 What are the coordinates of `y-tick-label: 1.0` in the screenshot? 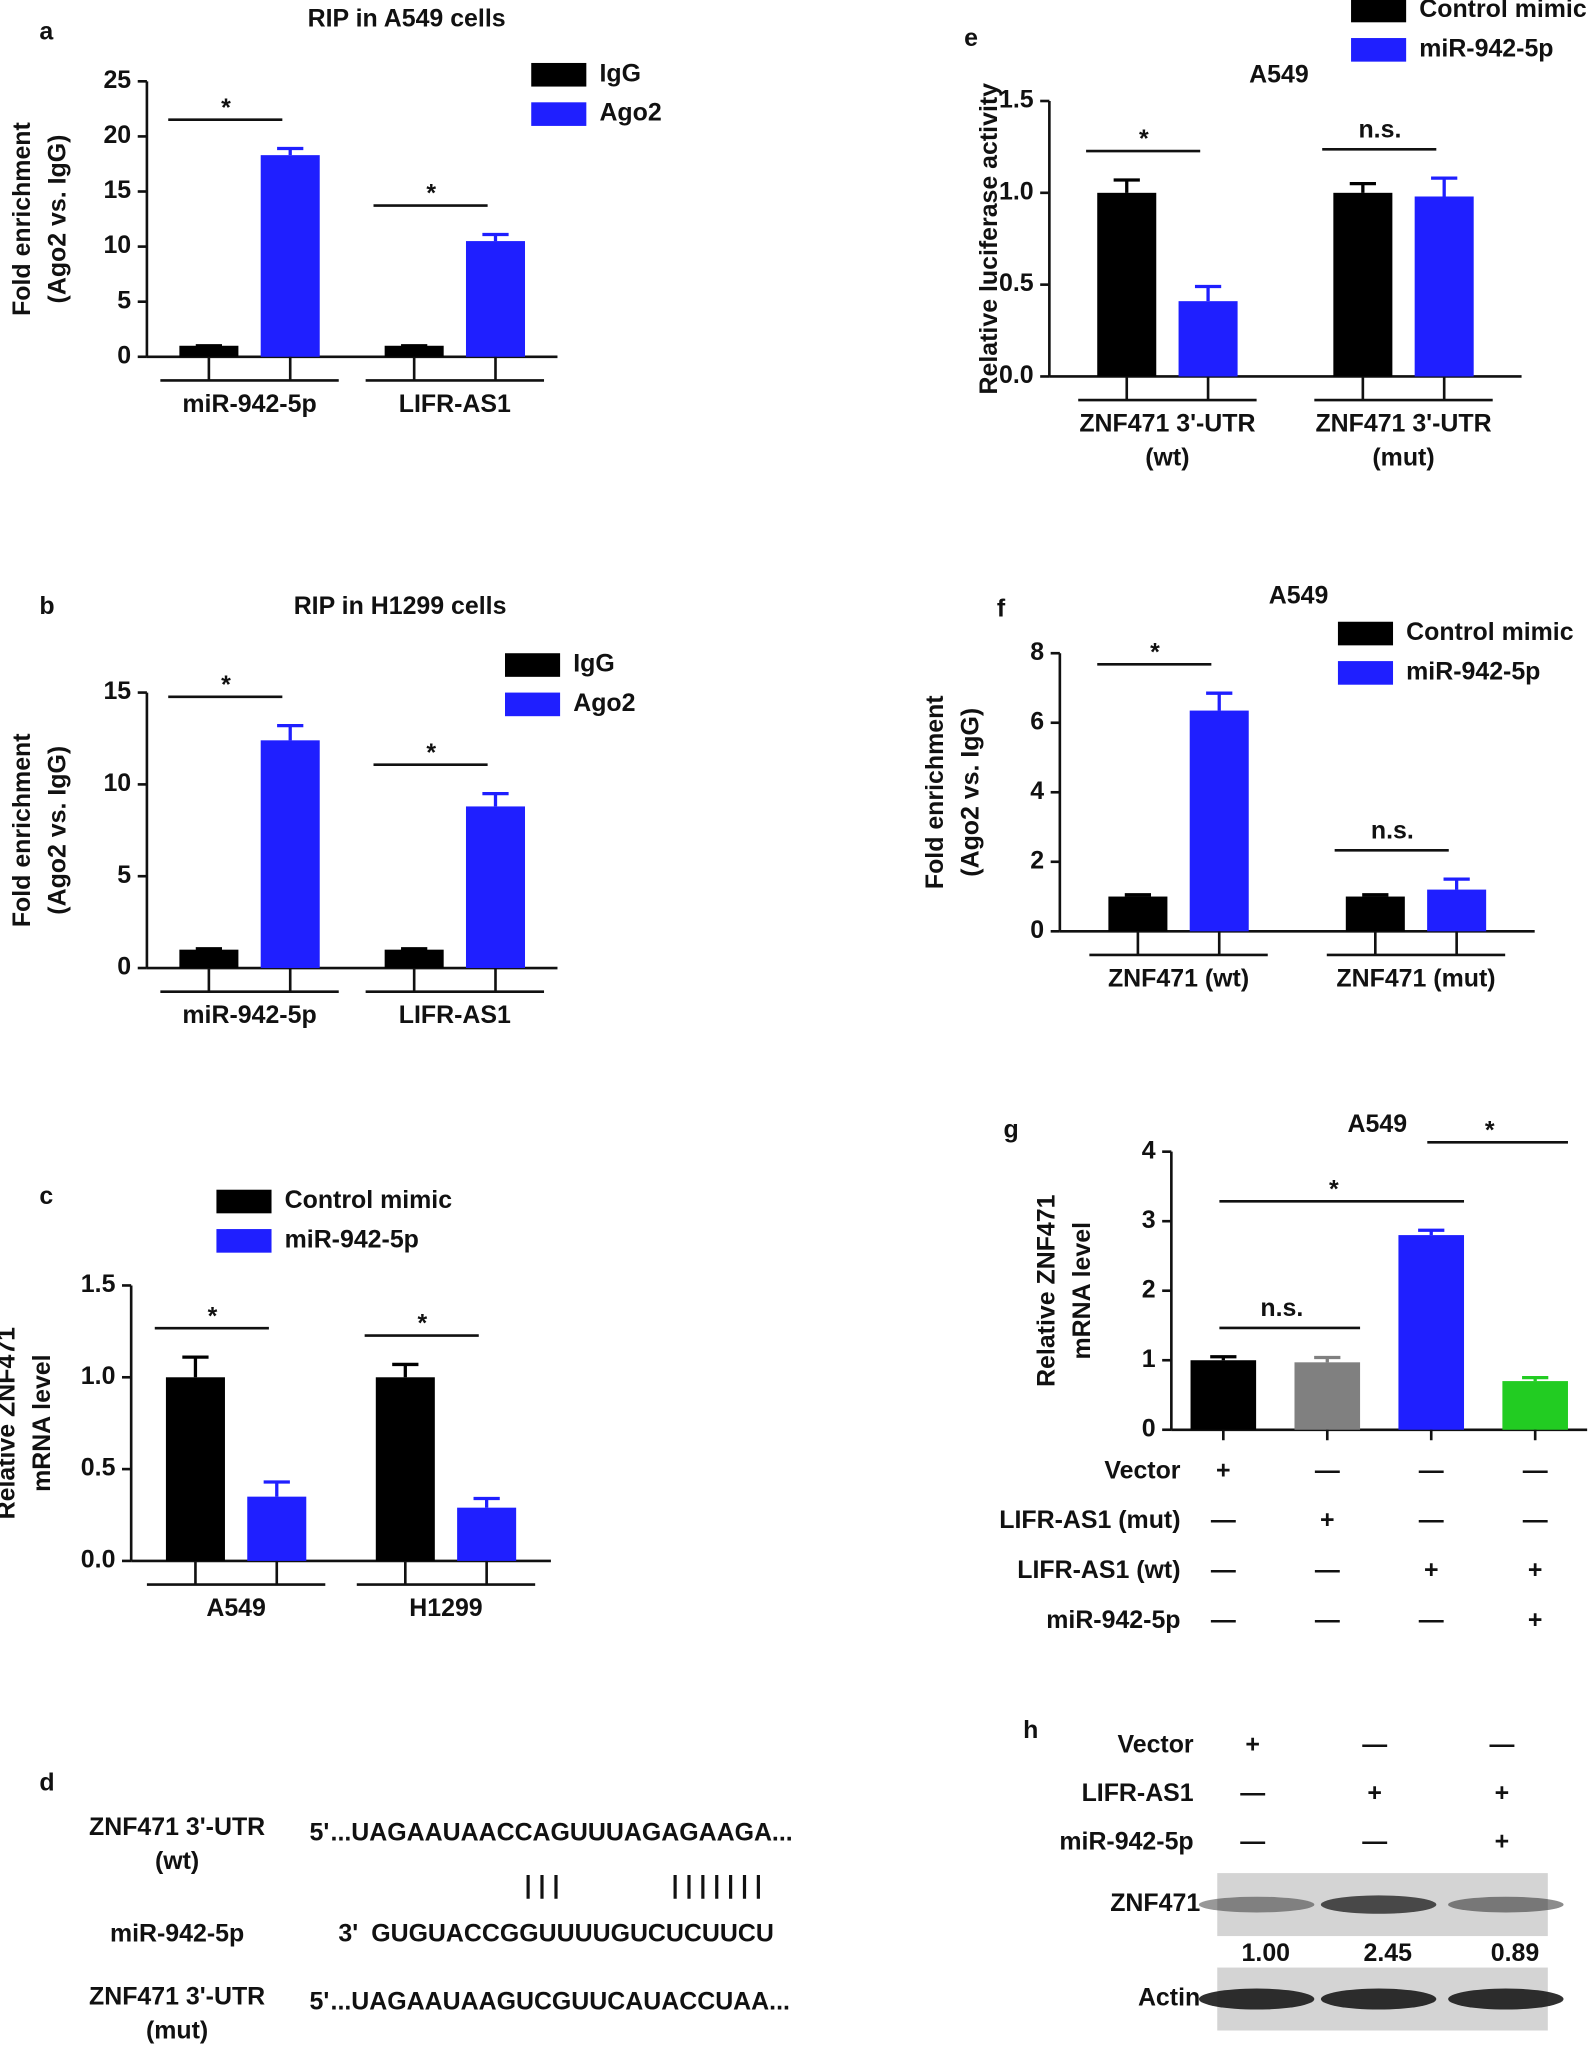 It's located at (1016, 191).